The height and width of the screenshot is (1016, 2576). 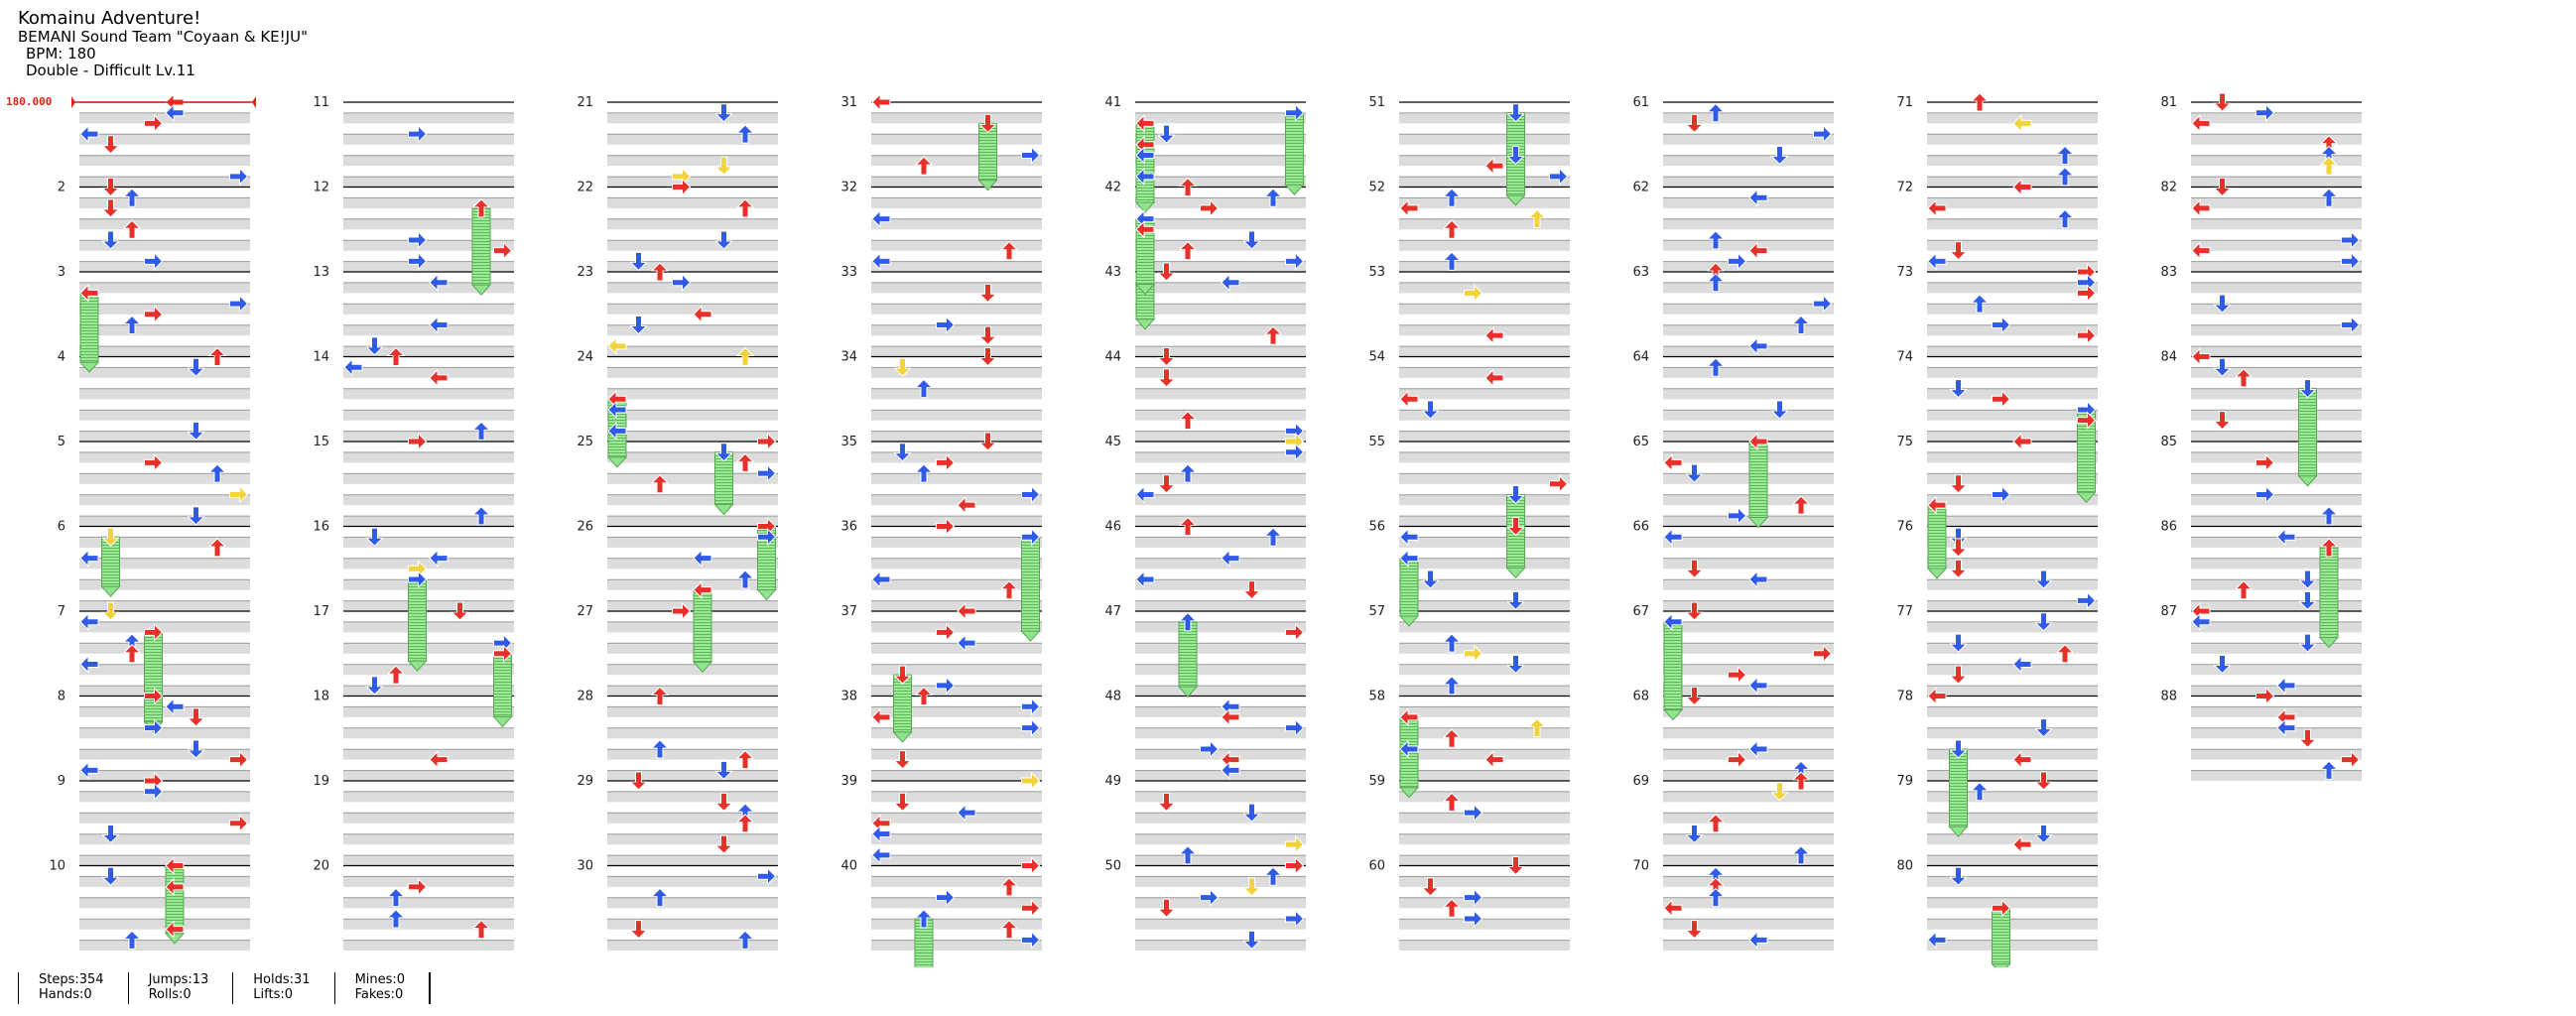 What do you see at coordinates (1113, 781) in the screenshot?
I see `measure-number: 49` at bounding box center [1113, 781].